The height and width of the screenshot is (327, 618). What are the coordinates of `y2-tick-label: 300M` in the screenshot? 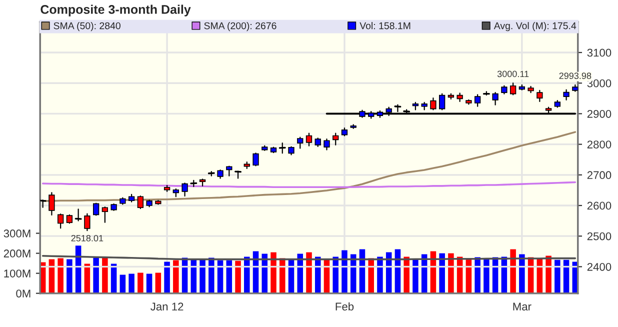 It's located at (17, 234).